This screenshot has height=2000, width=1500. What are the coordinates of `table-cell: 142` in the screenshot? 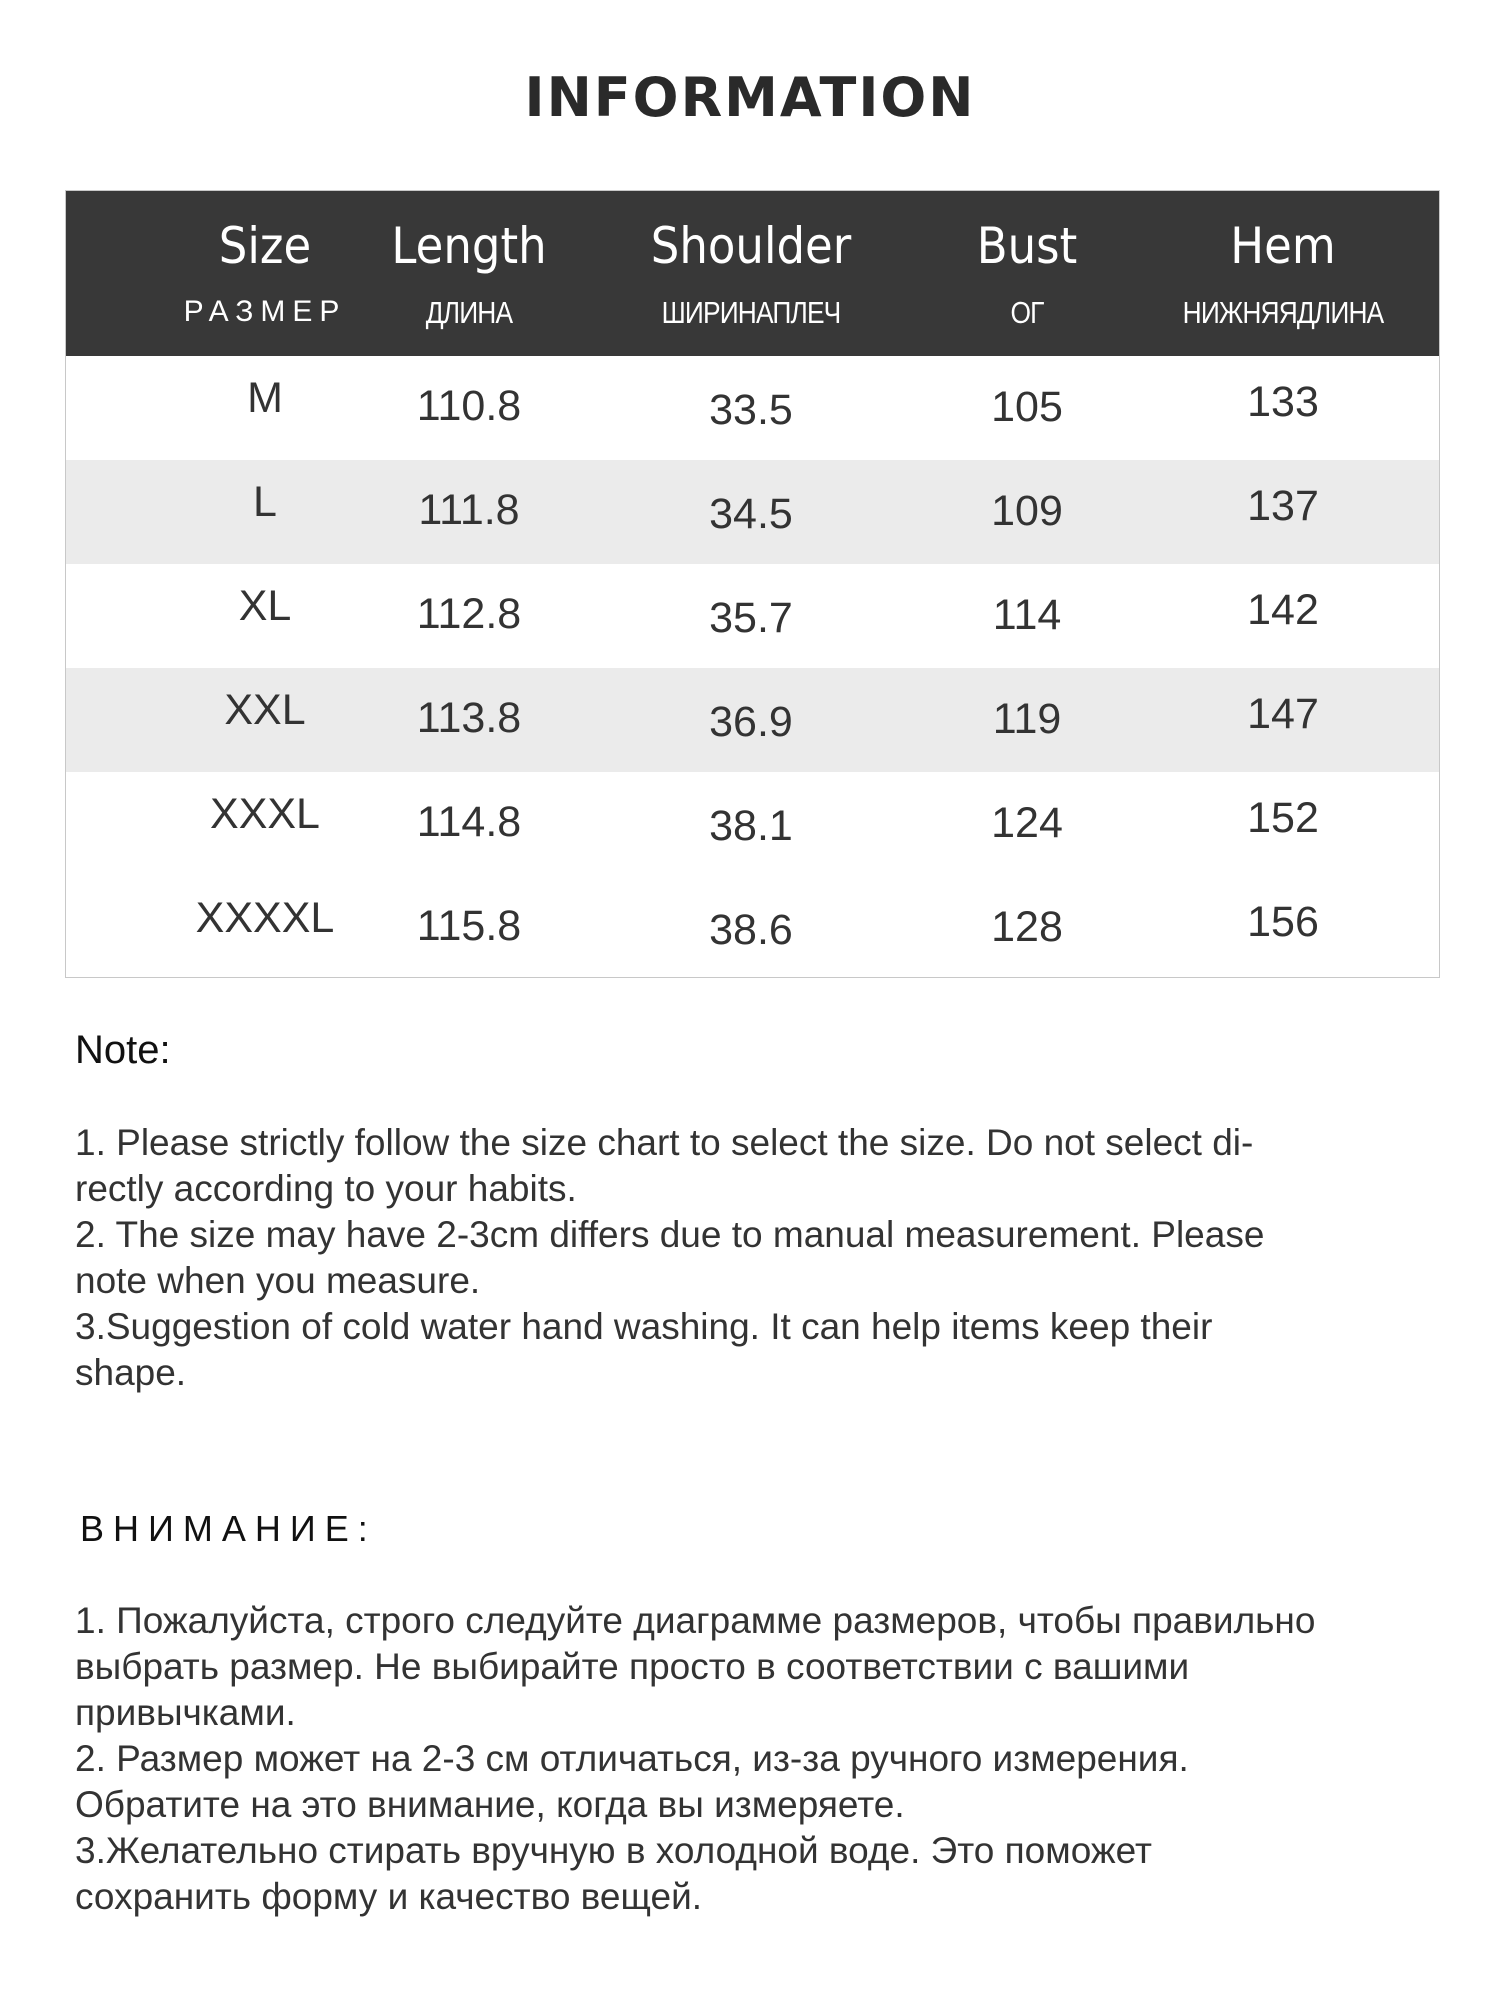 It's located at (1283, 610).